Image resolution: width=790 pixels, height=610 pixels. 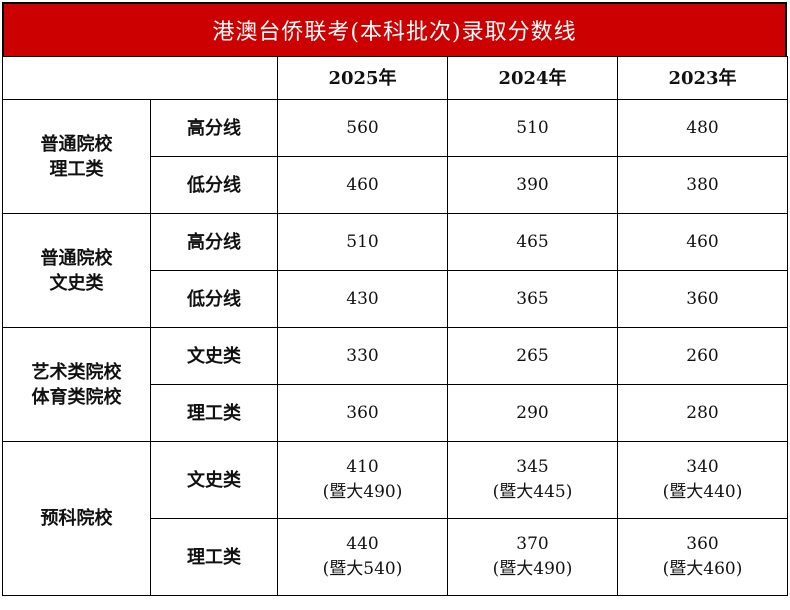 I want to click on score-cell: 370 (暨大490), so click(x=532, y=557).